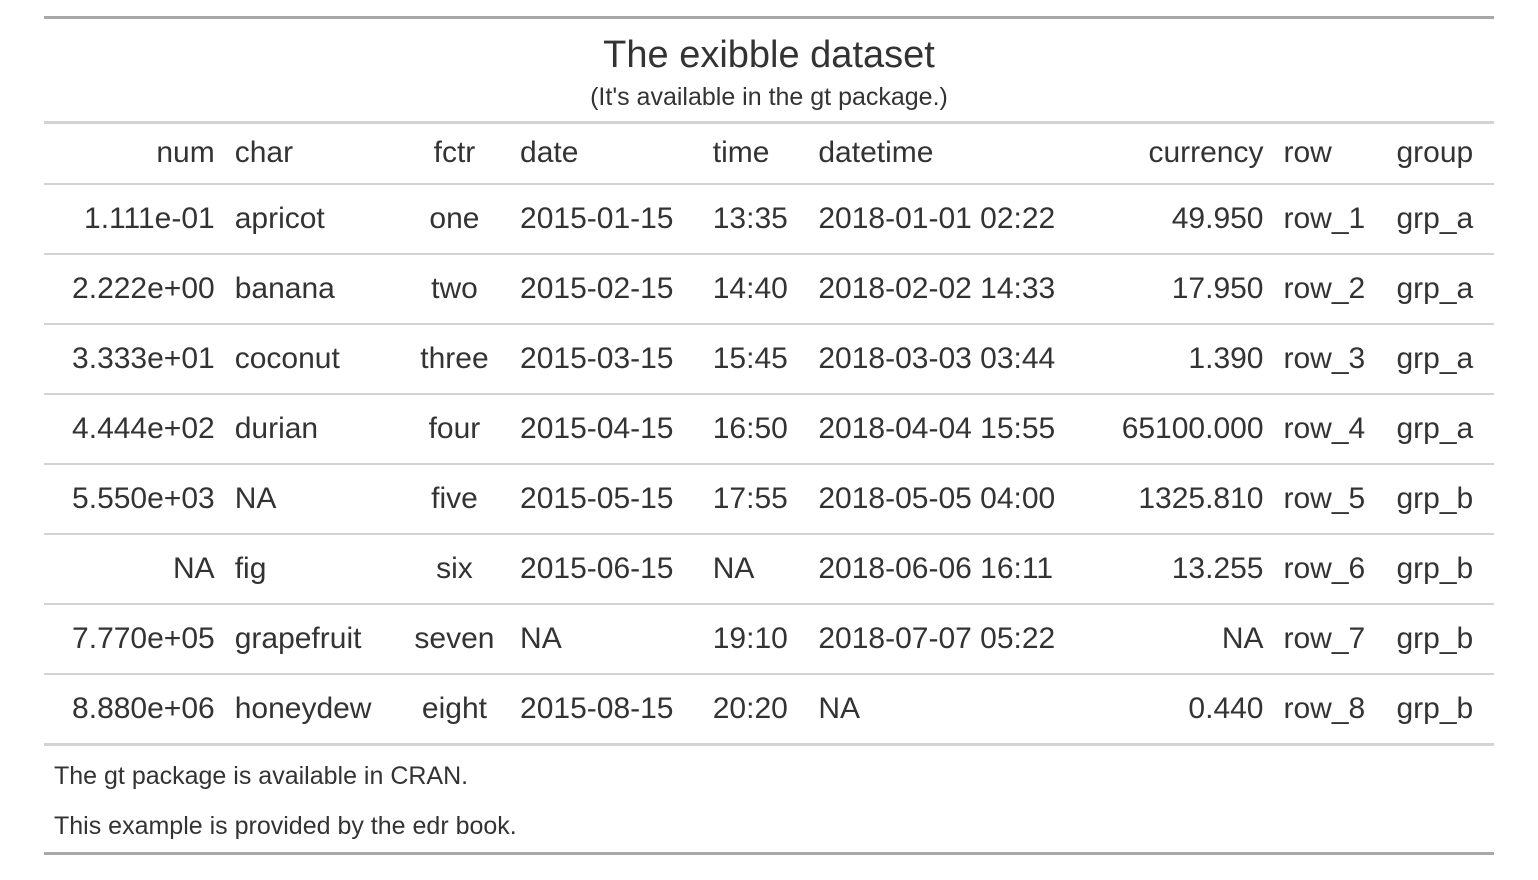  I want to click on cell-currency: 1325.810, so click(1183, 499).